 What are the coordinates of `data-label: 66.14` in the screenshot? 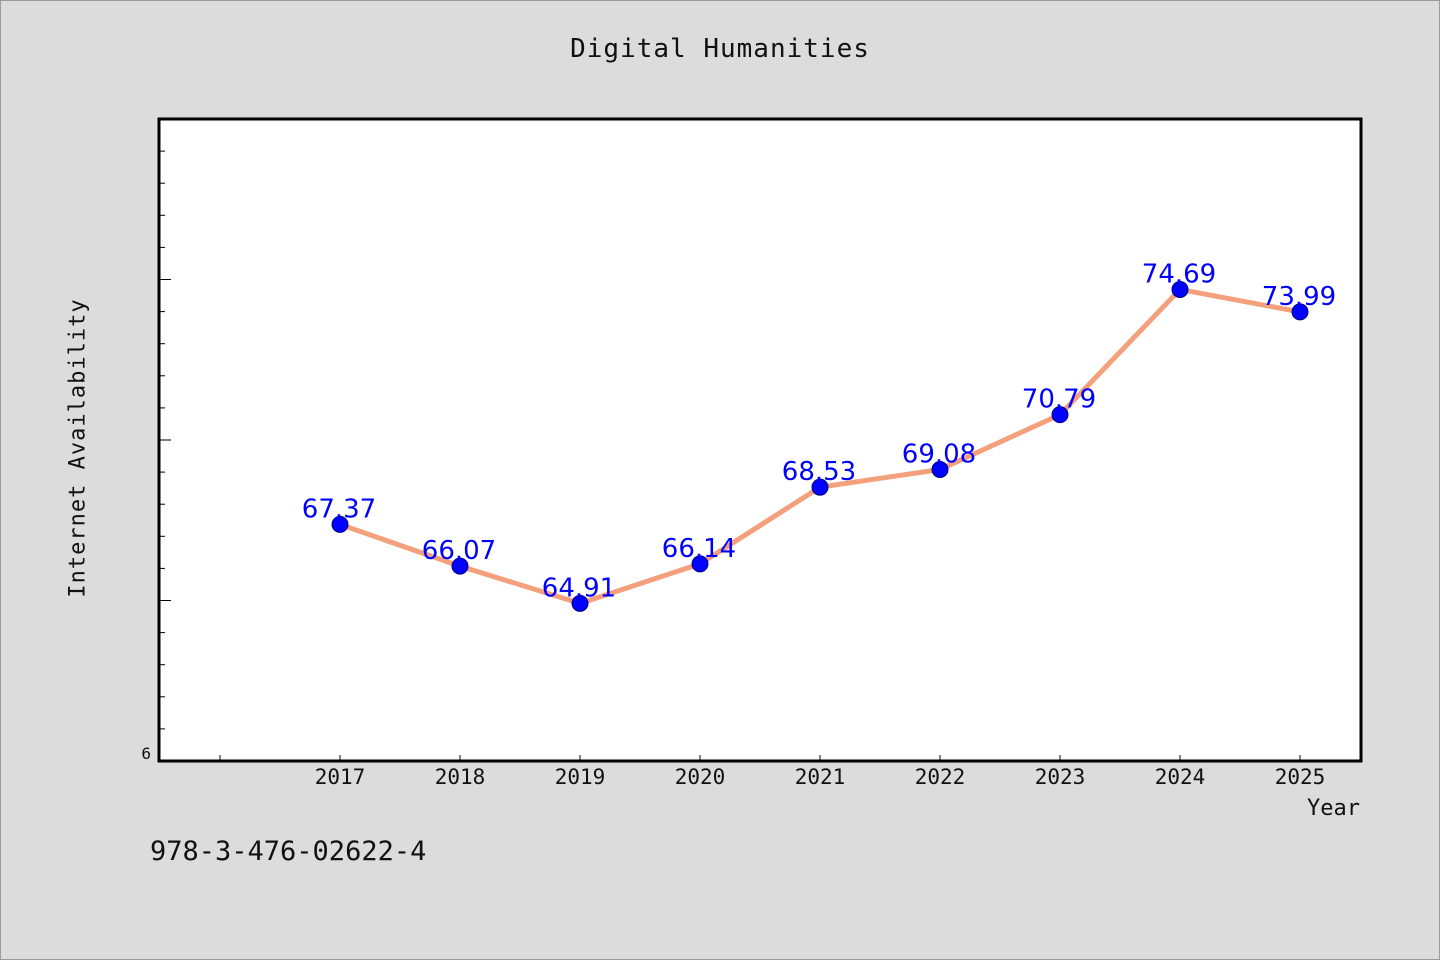 It's located at (699, 549).